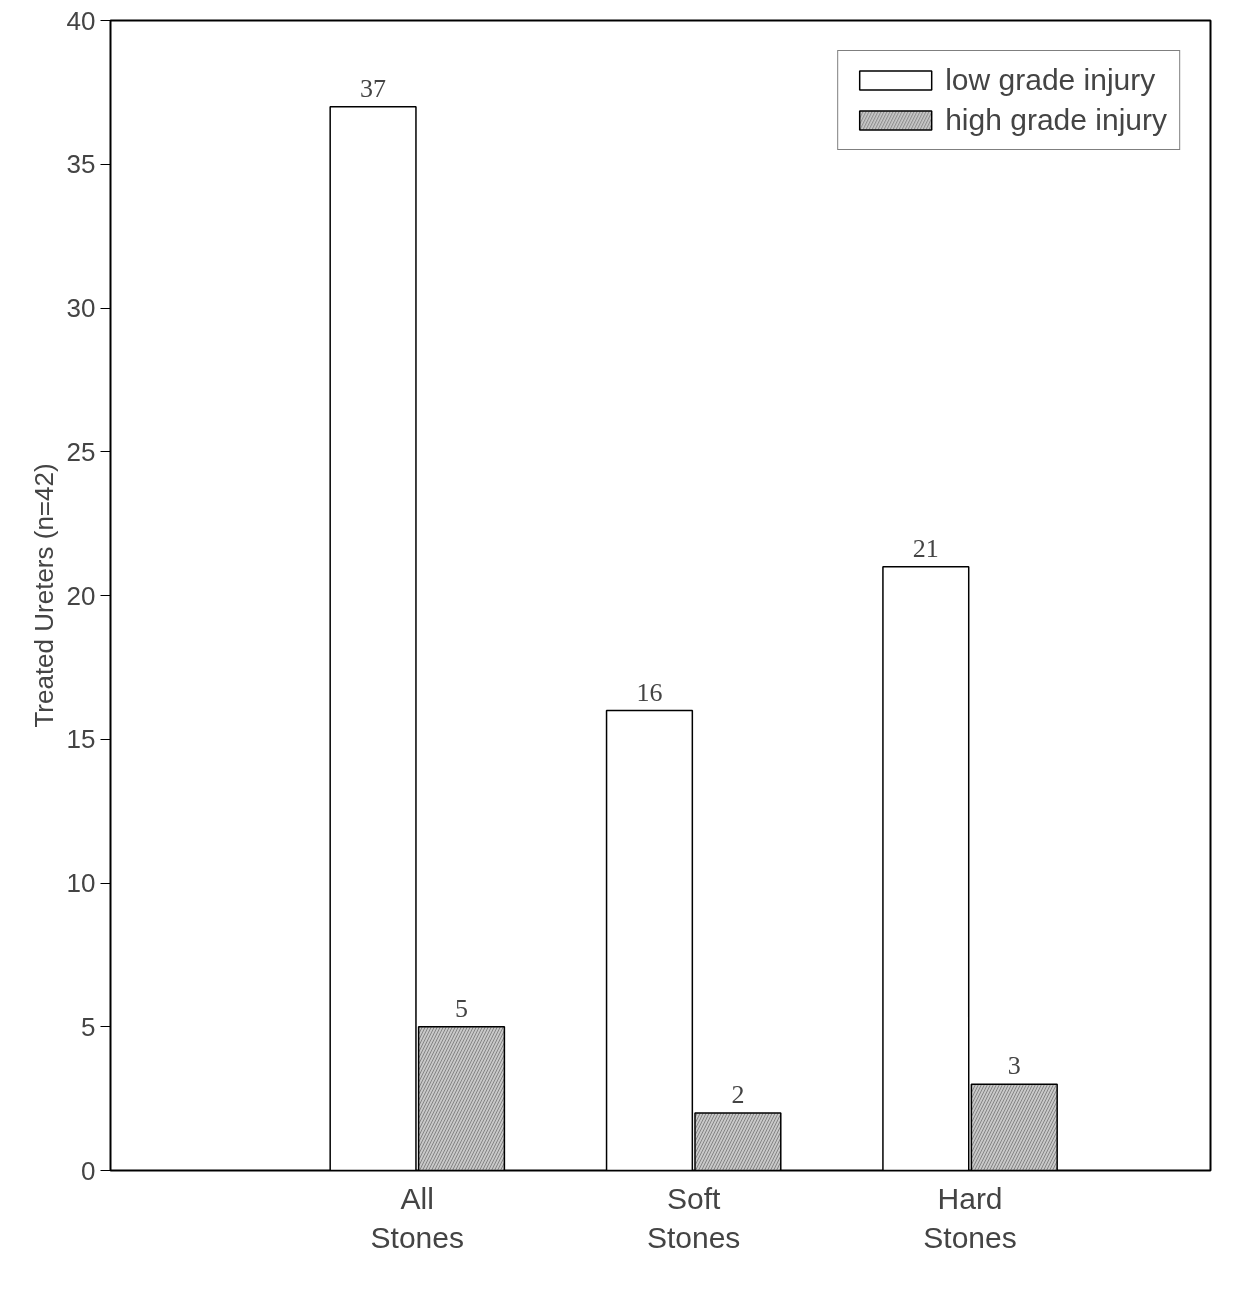  Describe the element at coordinates (81, 164) in the screenshot. I see `y-tick-label: 35` at that location.